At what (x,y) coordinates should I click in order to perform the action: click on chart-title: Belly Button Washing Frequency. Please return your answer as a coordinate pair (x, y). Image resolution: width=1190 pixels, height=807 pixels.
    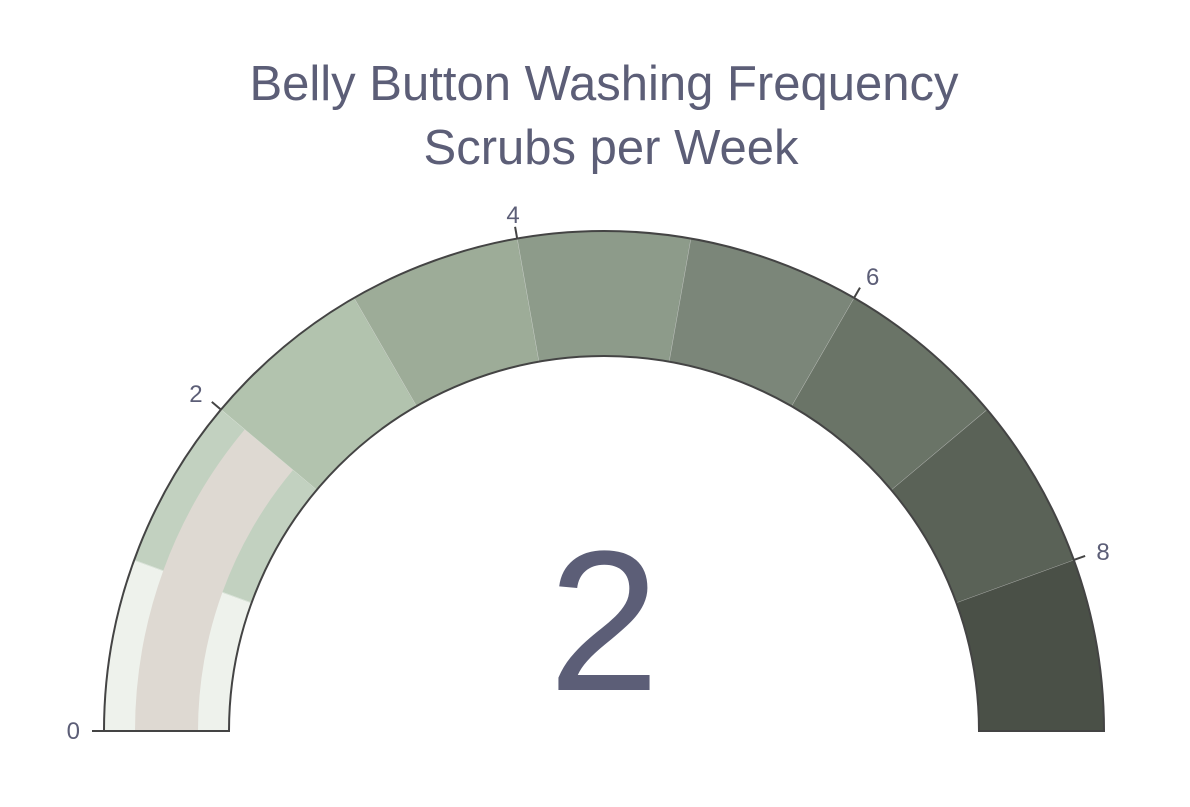
    Looking at the image, I should click on (604, 84).